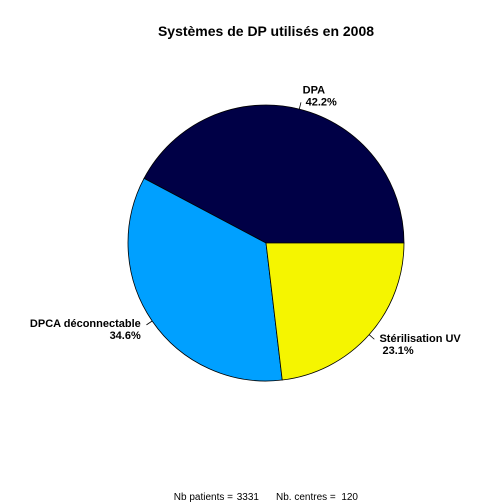 The image size is (504, 504). What do you see at coordinates (266, 497) in the screenshot?
I see `footer: Nb patients = 3331 Nb. centres = 120` at bounding box center [266, 497].